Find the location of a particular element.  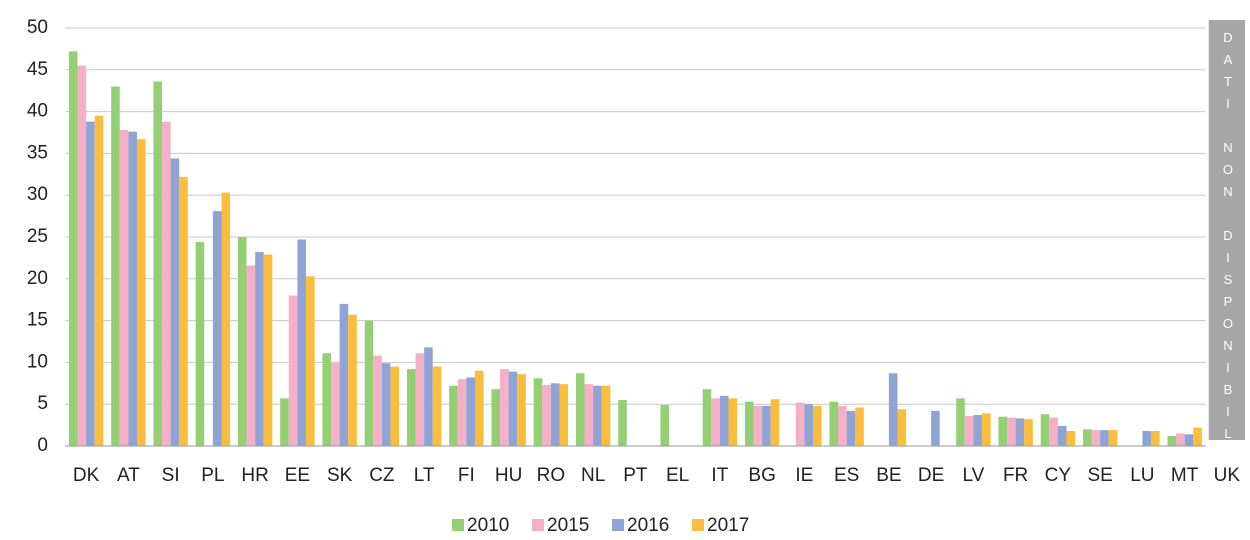

y-tick-label: 30 is located at coordinates (37, 194).